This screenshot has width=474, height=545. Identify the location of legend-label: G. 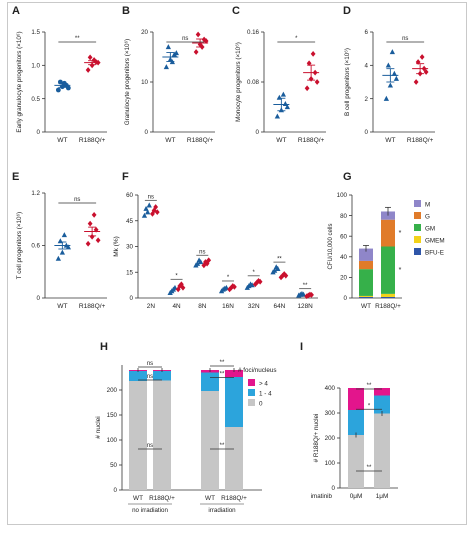
(427, 217).